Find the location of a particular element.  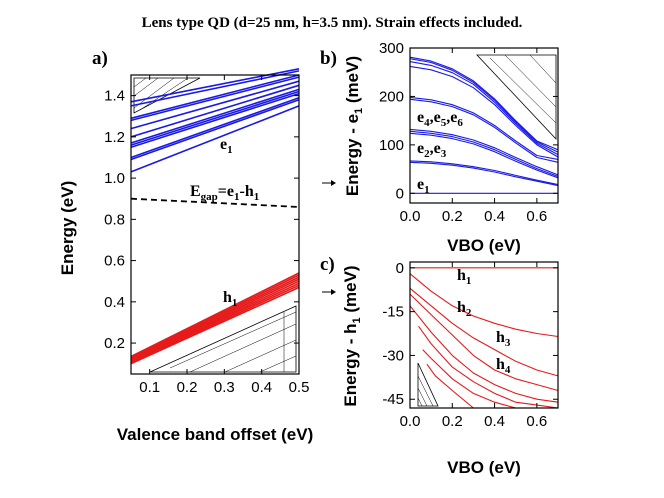

panel-a-xtick-label: 0.1 is located at coordinates (149, 387).